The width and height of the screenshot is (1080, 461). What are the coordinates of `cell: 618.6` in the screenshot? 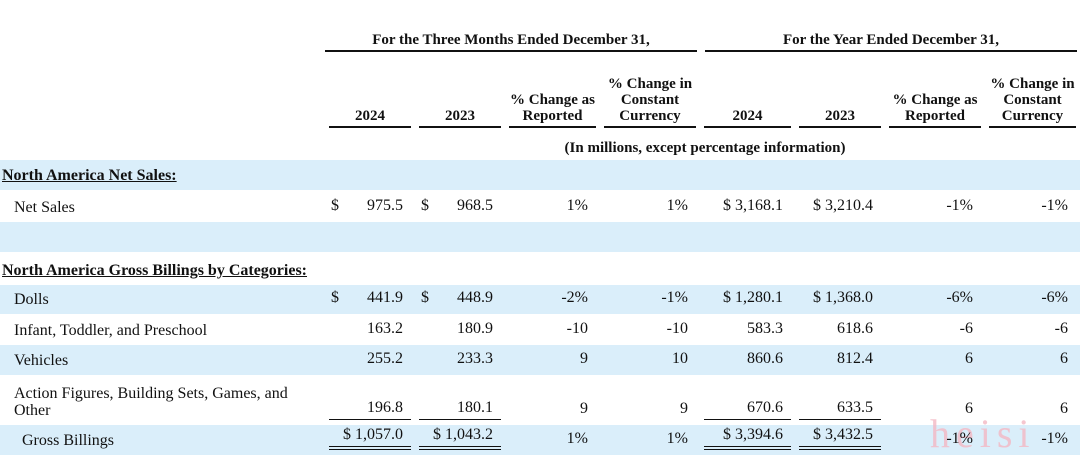 It's located at (855, 328).